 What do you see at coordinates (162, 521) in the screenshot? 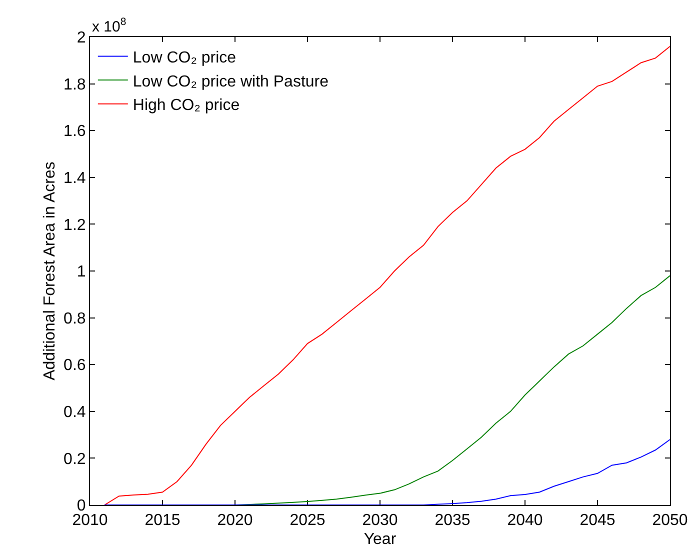
I see `x-tick-label: 2015` at bounding box center [162, 521].